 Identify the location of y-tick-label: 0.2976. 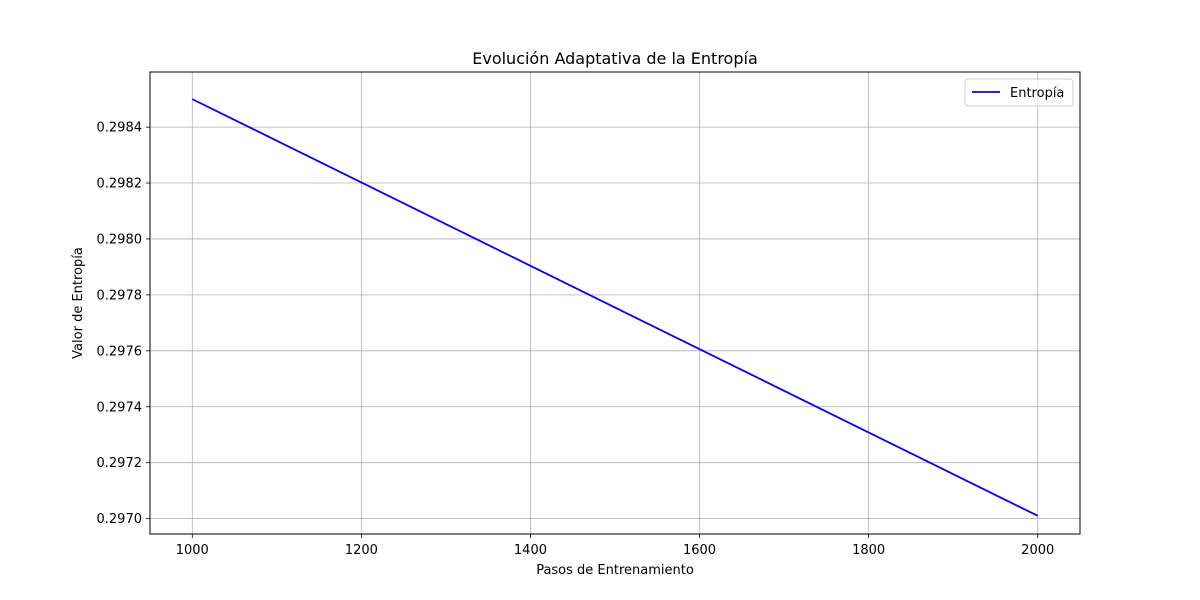
(120, 351).